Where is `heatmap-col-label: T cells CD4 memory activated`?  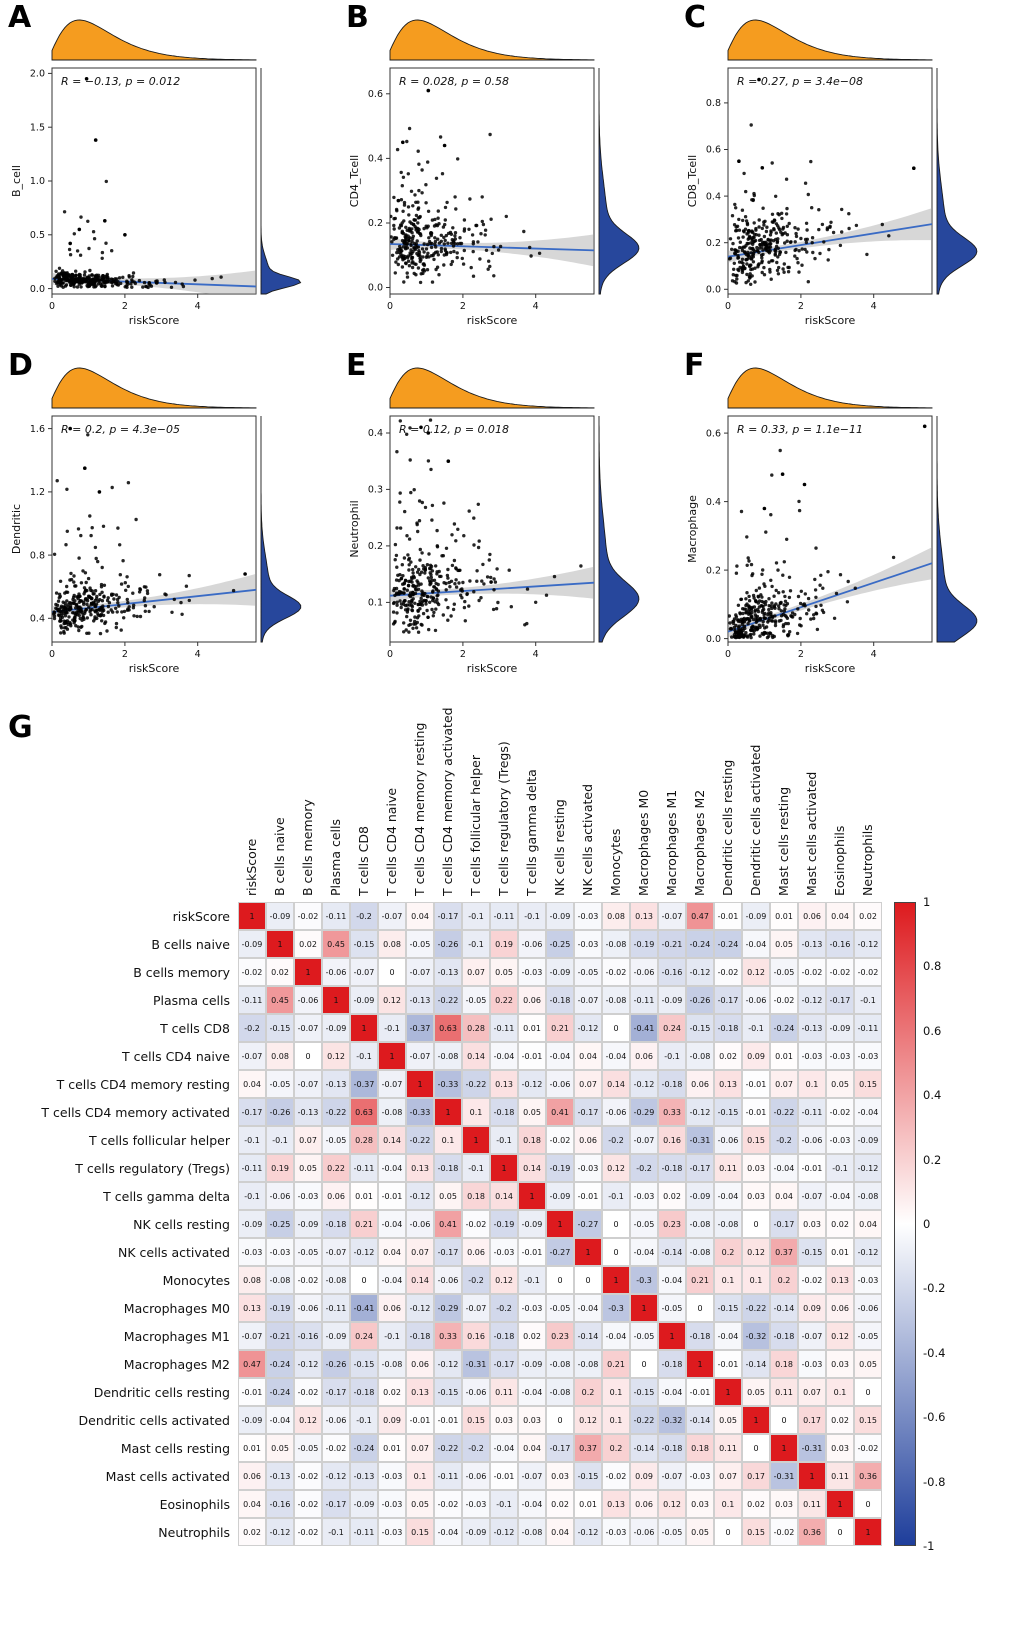 heatmap-col-label: T cells CD4 memory activated is located at coordinates (447, 801).